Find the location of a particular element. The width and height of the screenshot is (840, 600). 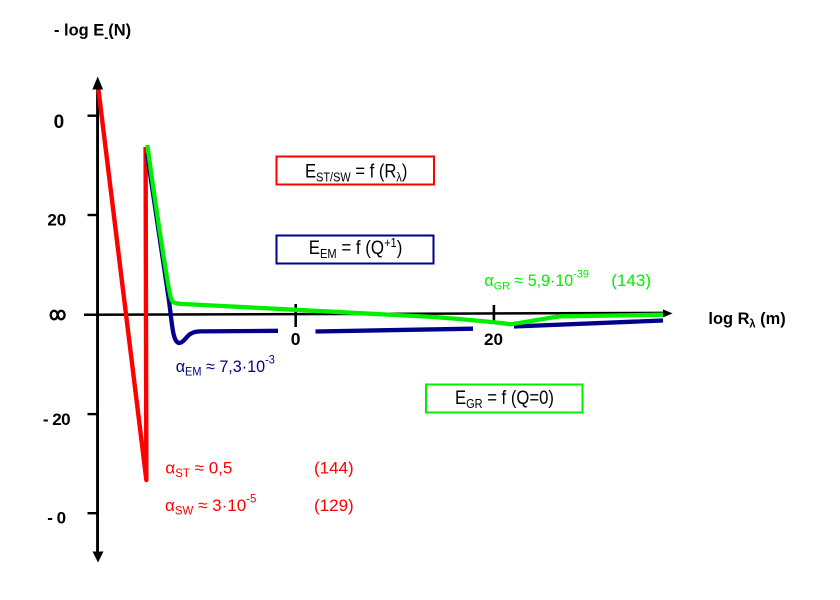

svg-text: (143) is located at coordinates (631, 280).